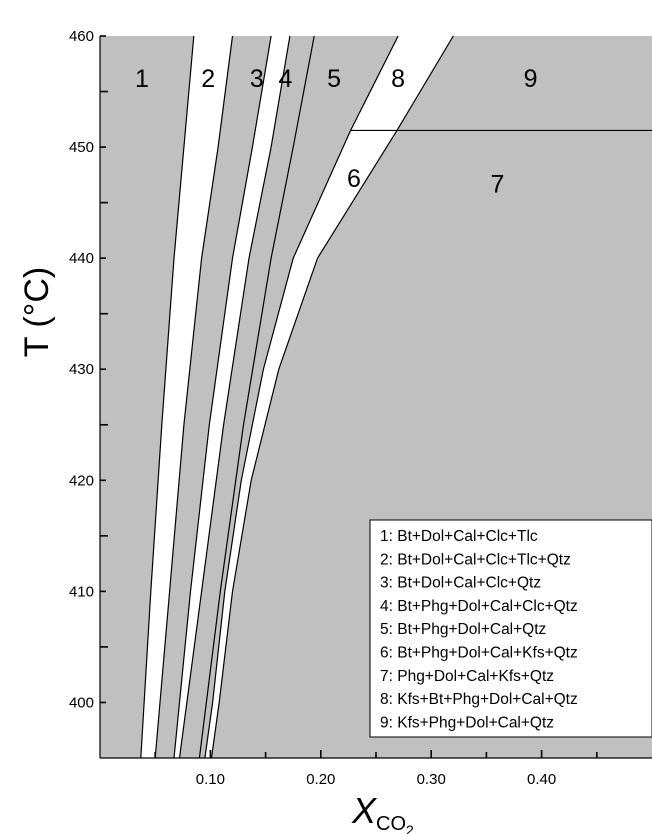  I want to click on field-number-9: 9, so click(531, 79).